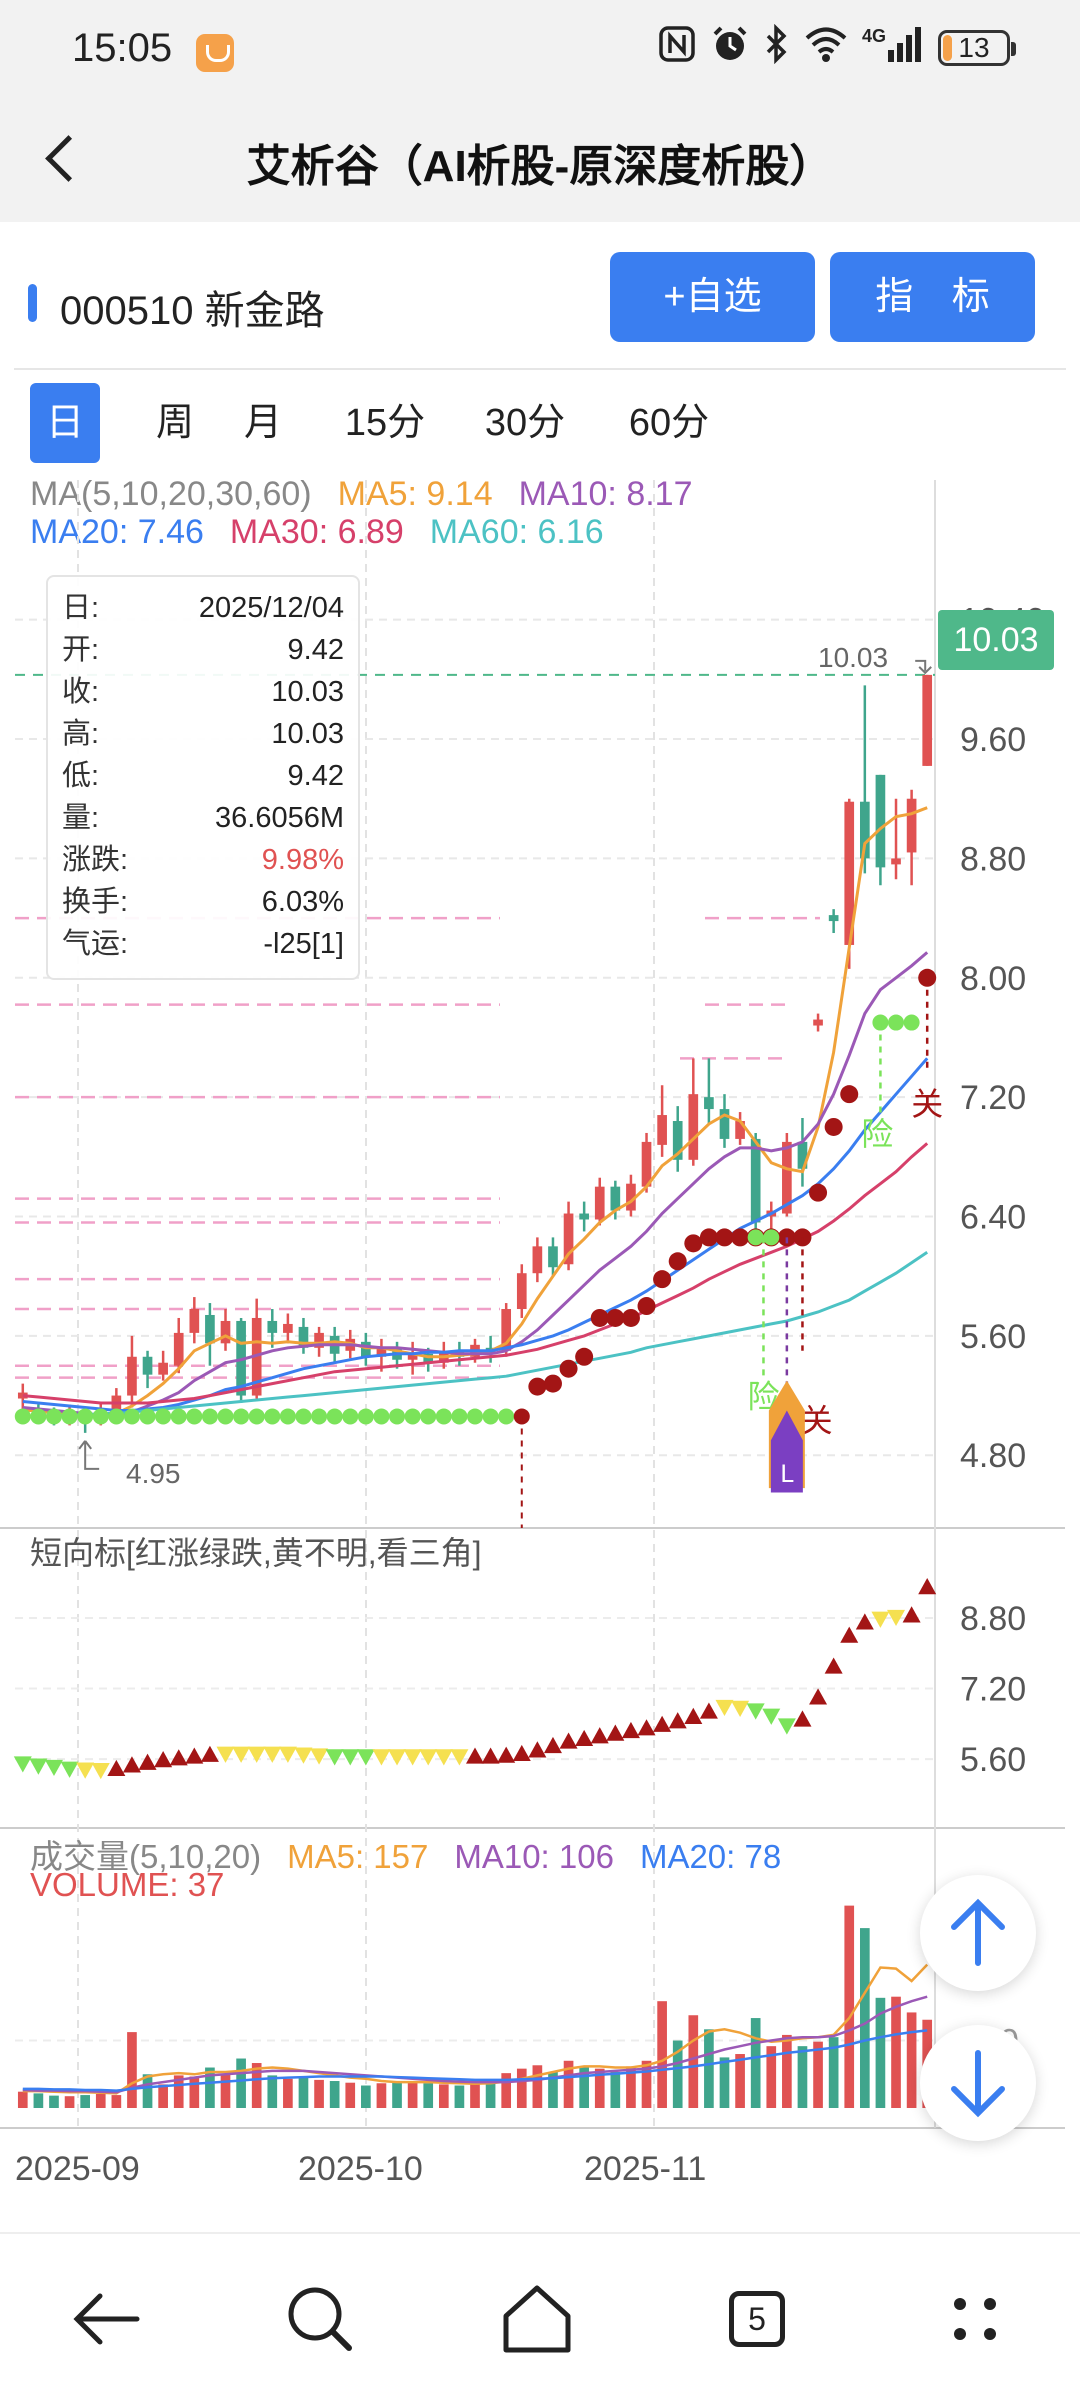 The height and width of the screenshot is (2400, 1080). Describe the element at coordinates (81, 818) in the screenshot. I see `info-label: 量:` at that location.